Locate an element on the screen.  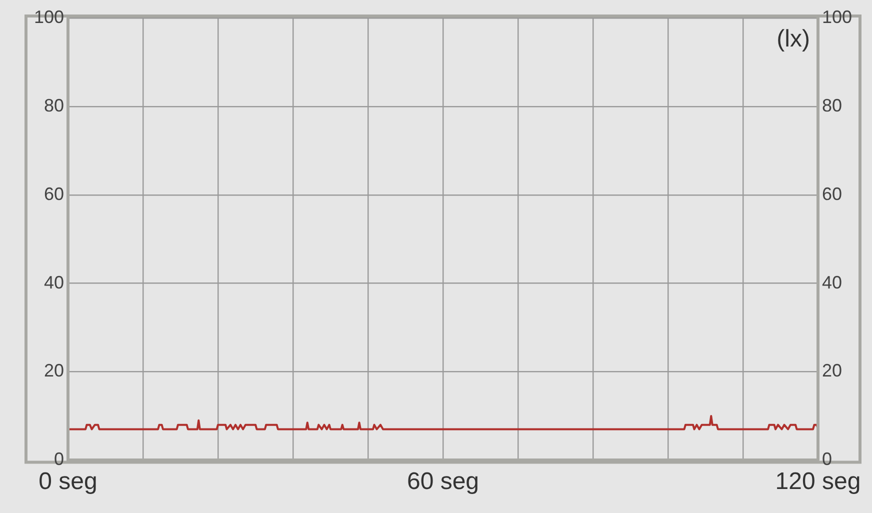
y-tick-label: 100 is located at coordinates (49, 16).